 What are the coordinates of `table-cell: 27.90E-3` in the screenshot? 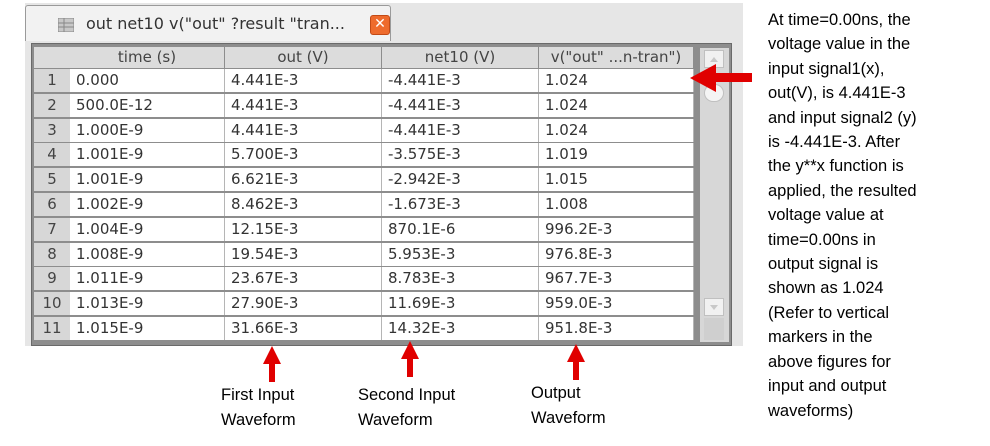 It's located at (303, 304).